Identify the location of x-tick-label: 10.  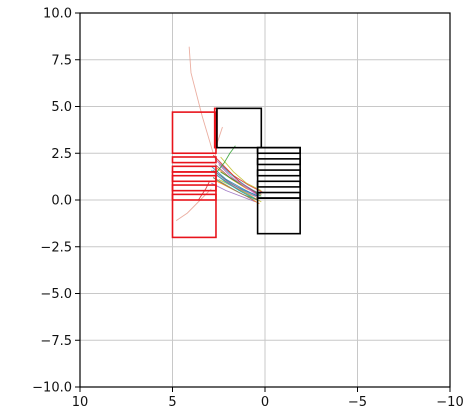
(80, 402).